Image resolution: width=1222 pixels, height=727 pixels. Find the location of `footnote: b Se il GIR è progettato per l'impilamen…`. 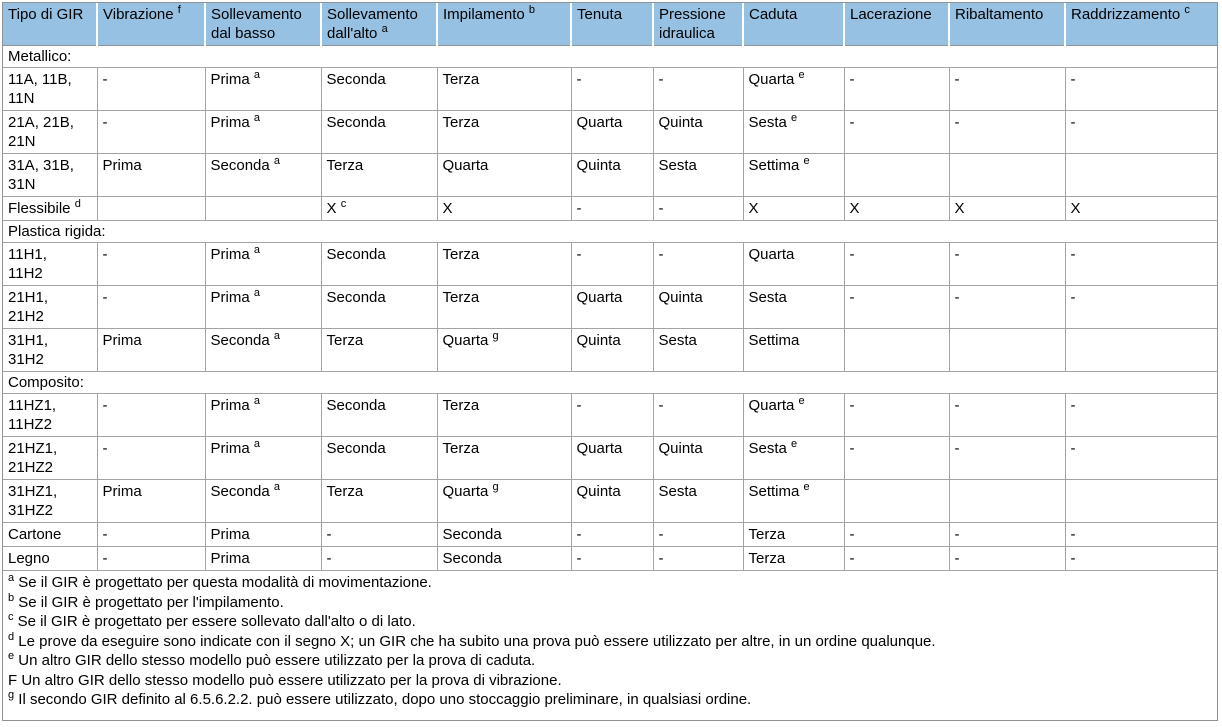

footnote: b Se il GIR è progettato per l'impilamen… is located at coordinates (146, 601).